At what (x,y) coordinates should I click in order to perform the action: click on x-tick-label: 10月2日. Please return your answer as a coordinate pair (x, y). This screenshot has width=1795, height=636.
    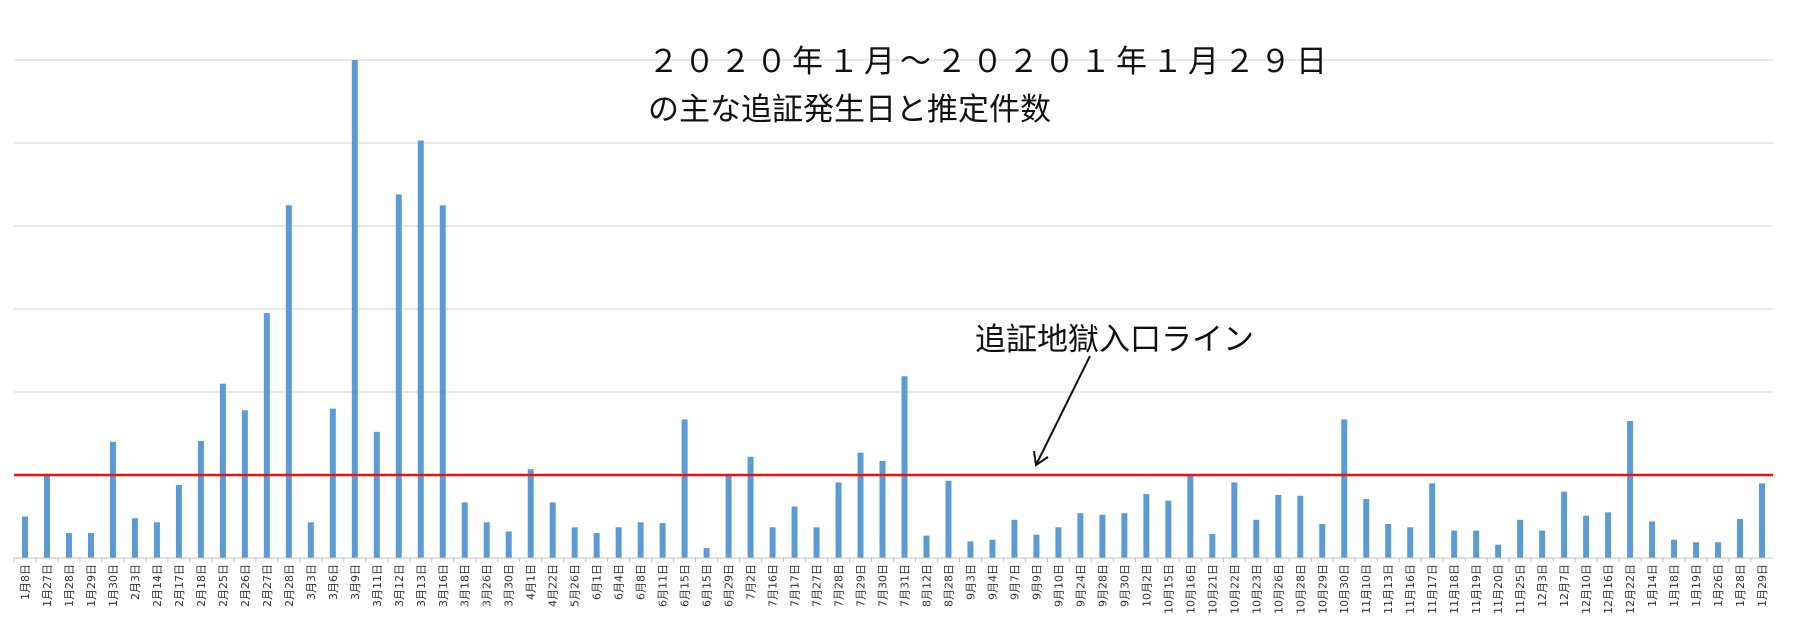
    Looking at the image, I should click on (1146, 585).